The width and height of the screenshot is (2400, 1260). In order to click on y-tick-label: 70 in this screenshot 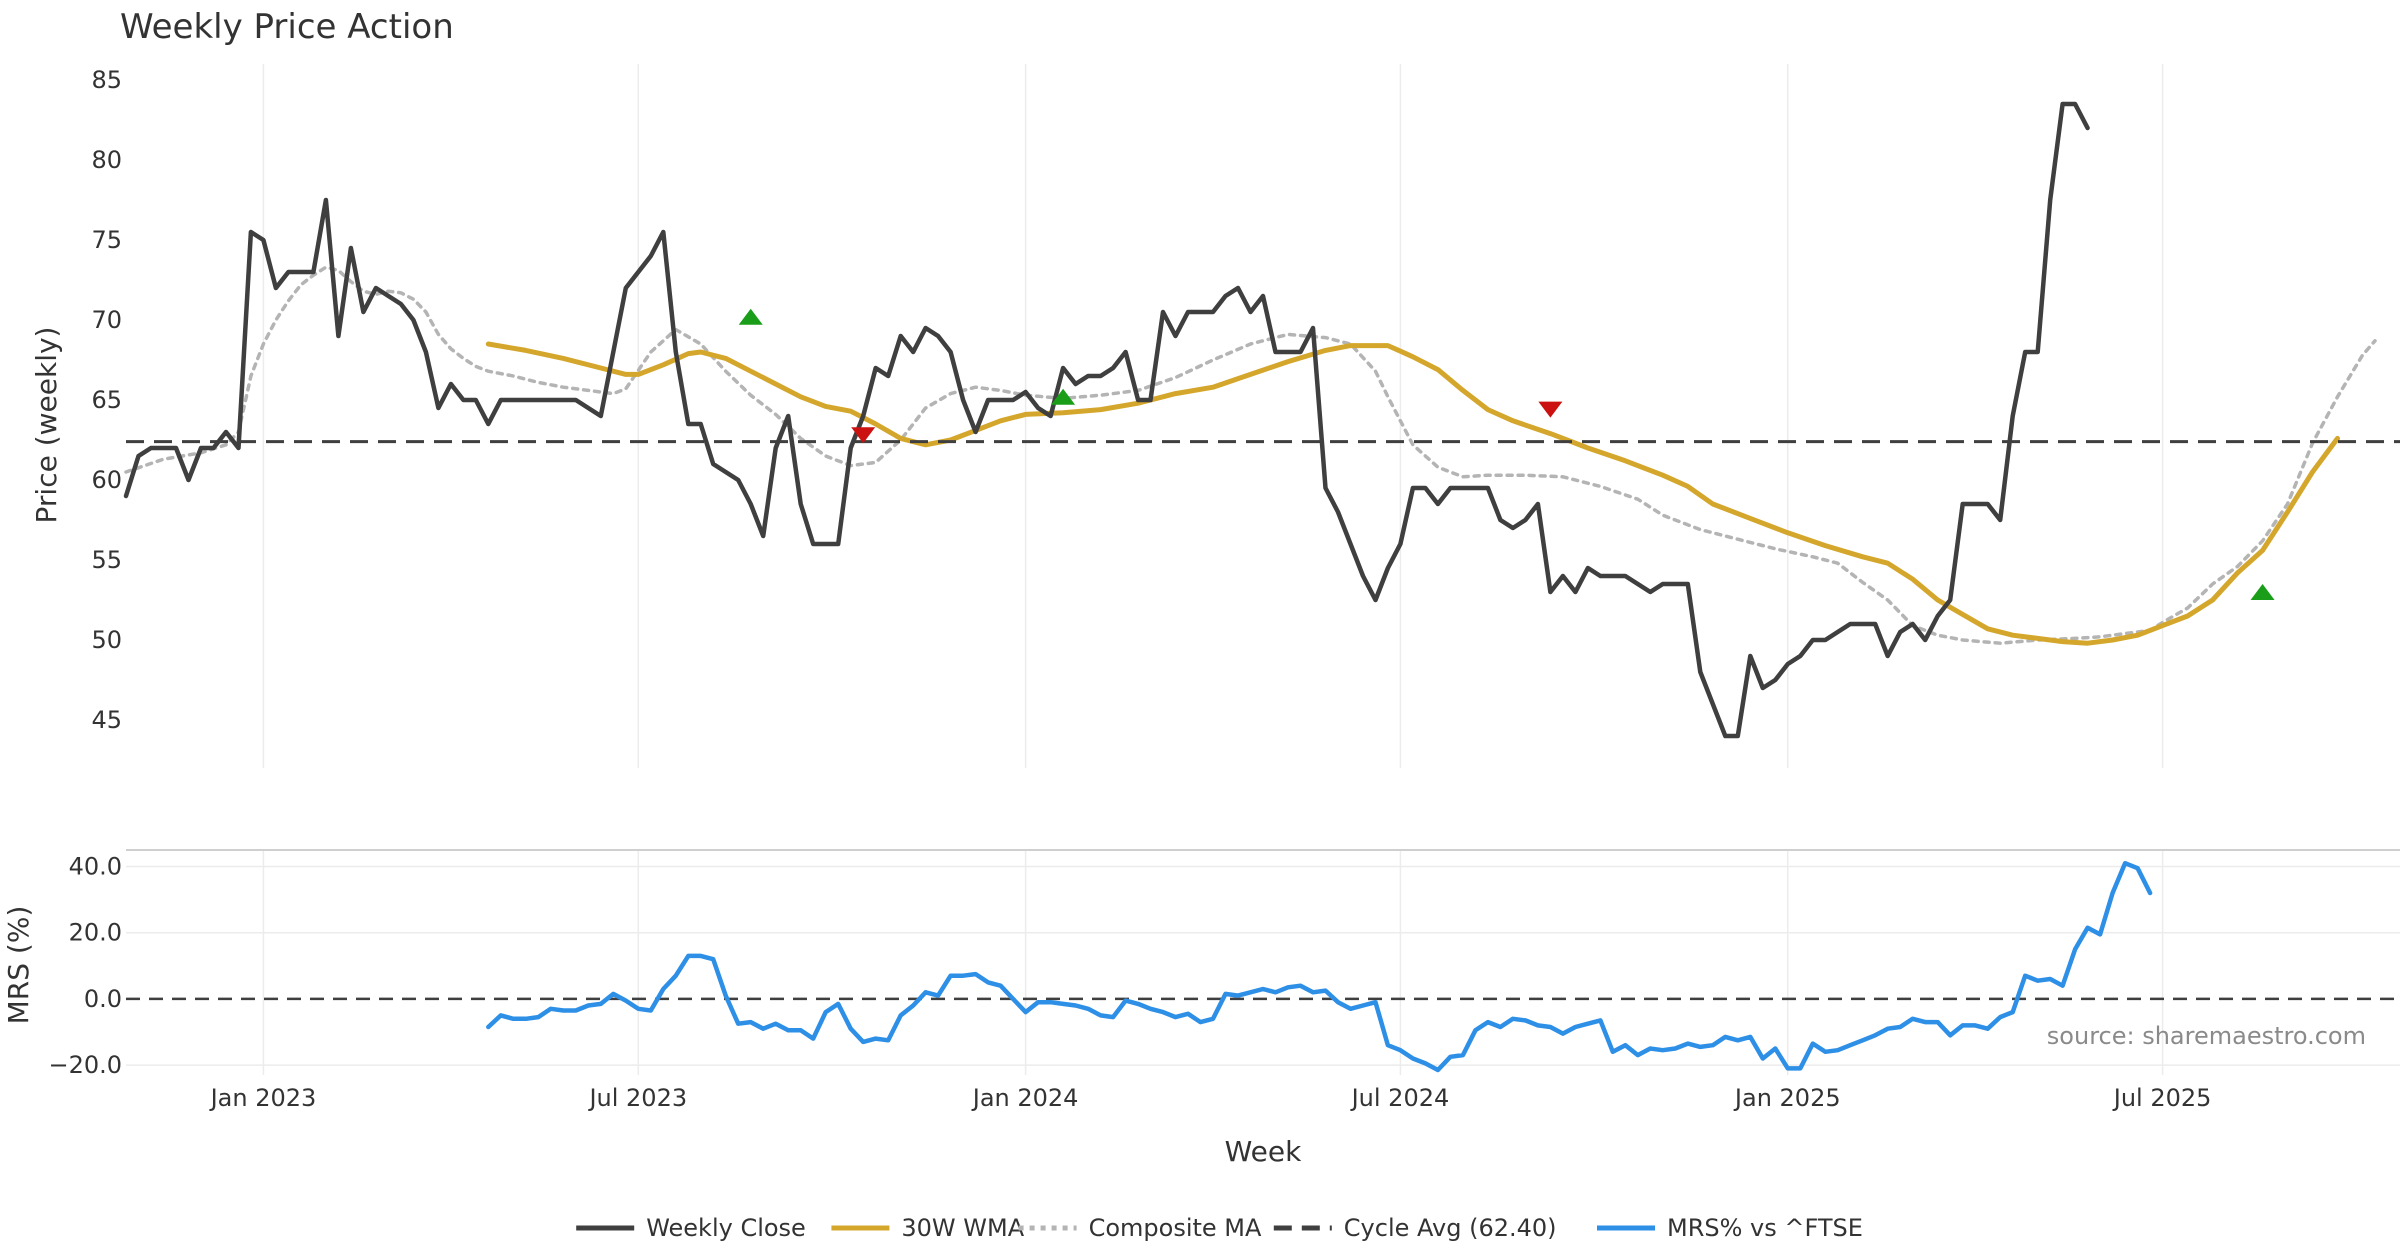, I will do `click(106, 320)`.